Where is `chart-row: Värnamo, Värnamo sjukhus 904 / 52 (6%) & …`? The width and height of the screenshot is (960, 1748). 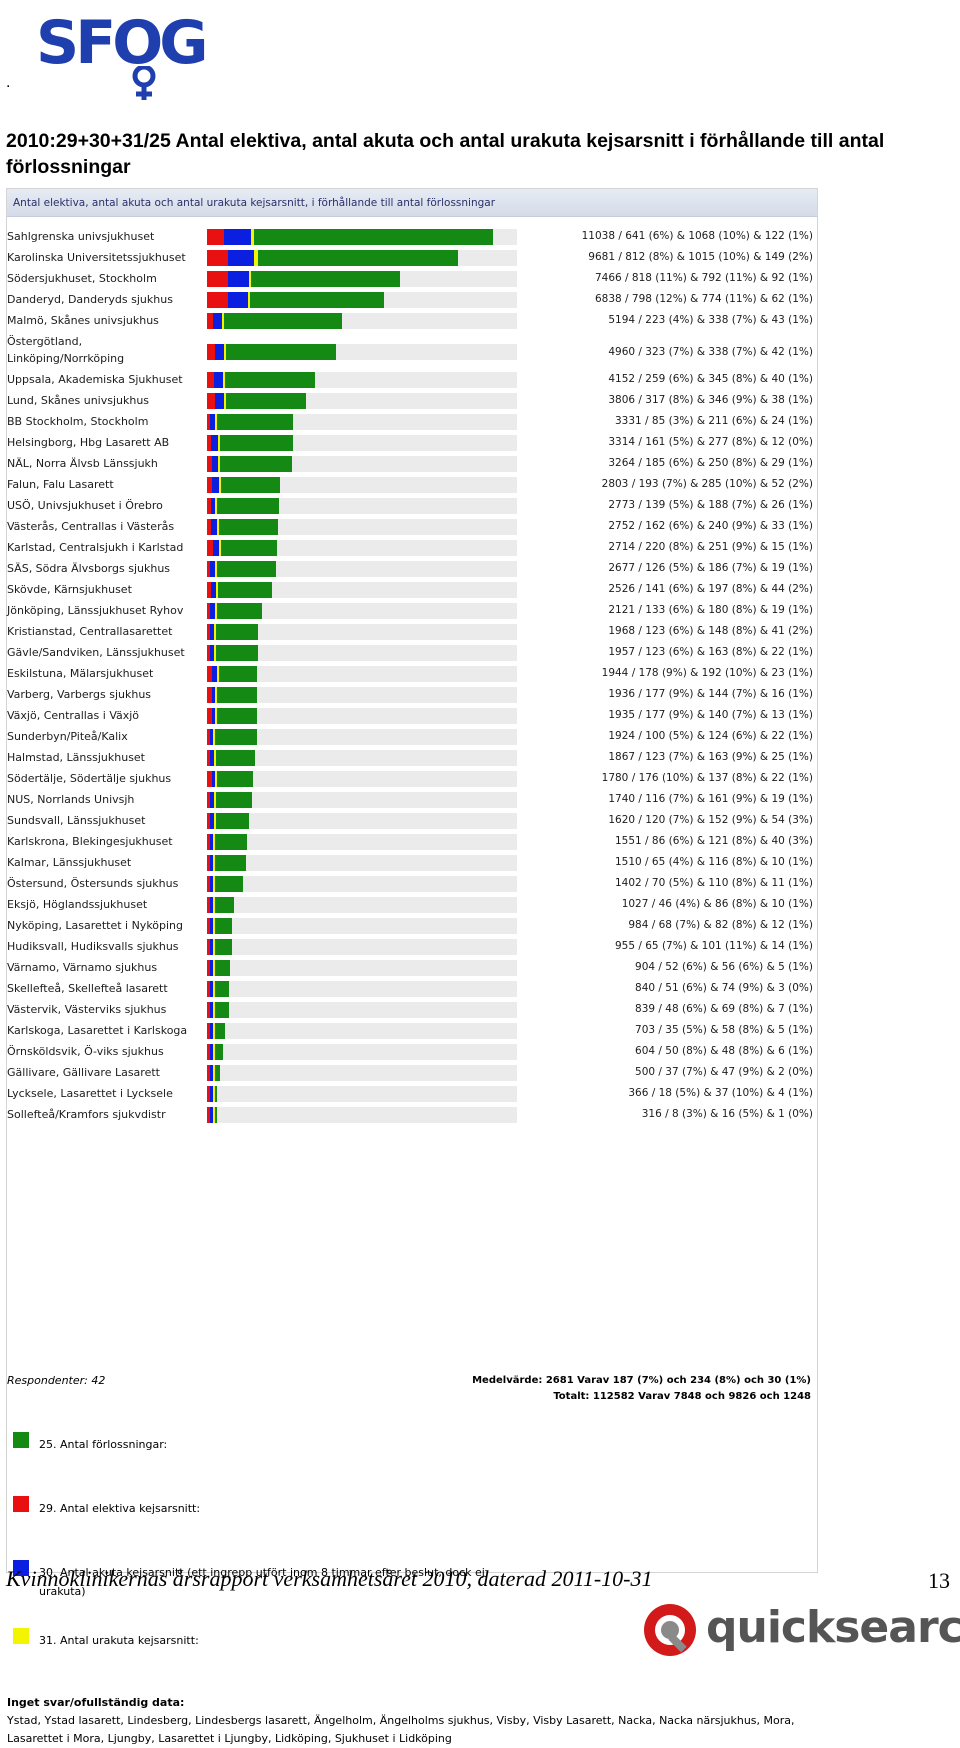
chart-row: Värnamo, Värnamo sjukhus 904 / 52 (6%) & … is located at coordinates (413, 968).